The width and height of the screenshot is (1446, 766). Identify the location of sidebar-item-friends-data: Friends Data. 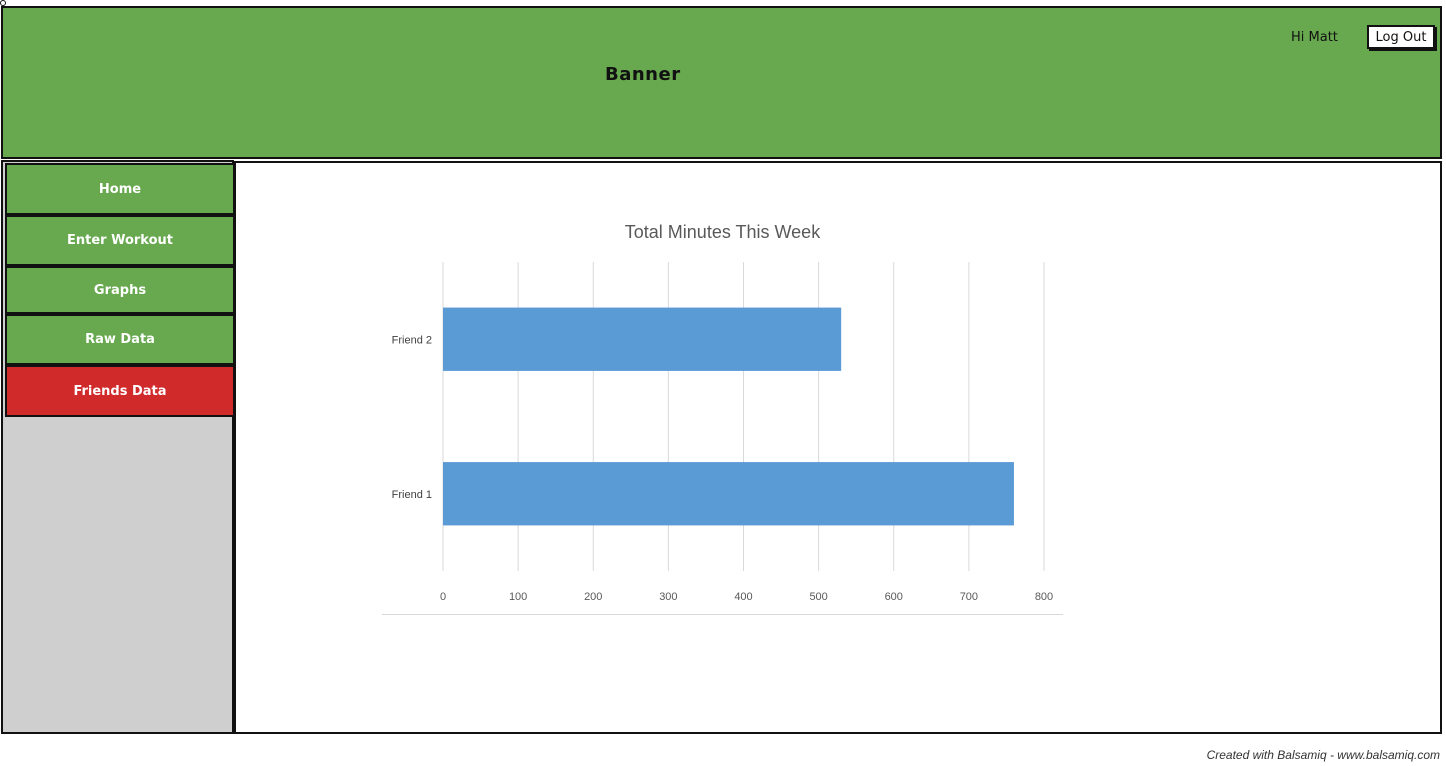
(120, 391).